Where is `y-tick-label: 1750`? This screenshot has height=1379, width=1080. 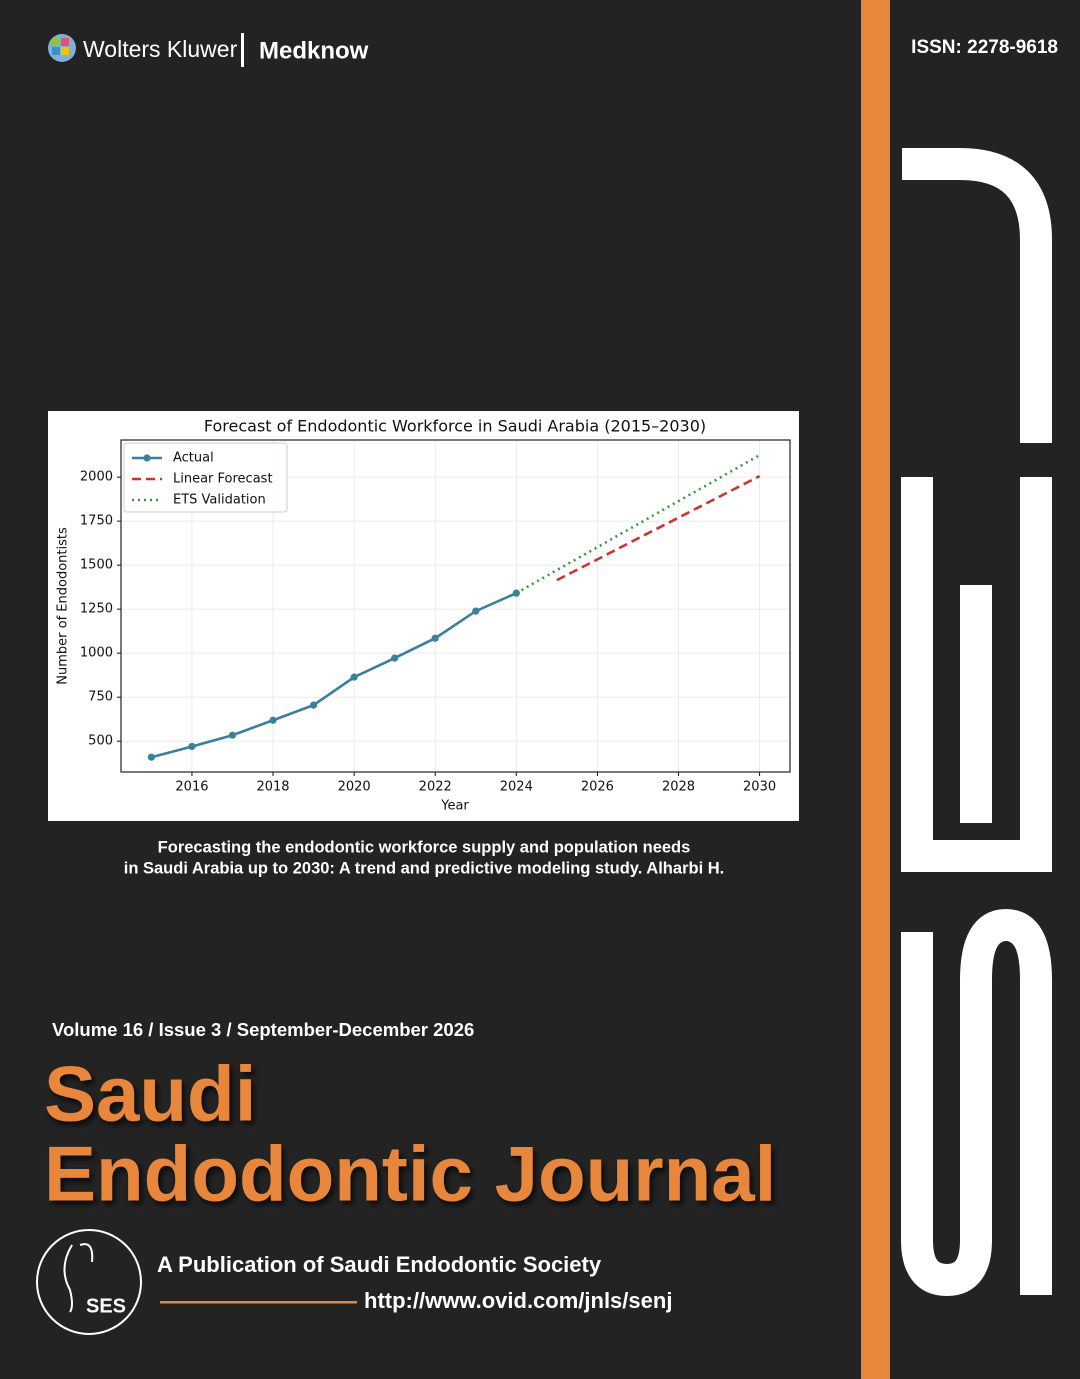 y-tick-label: 1750 is located at coordinates (96, 521).